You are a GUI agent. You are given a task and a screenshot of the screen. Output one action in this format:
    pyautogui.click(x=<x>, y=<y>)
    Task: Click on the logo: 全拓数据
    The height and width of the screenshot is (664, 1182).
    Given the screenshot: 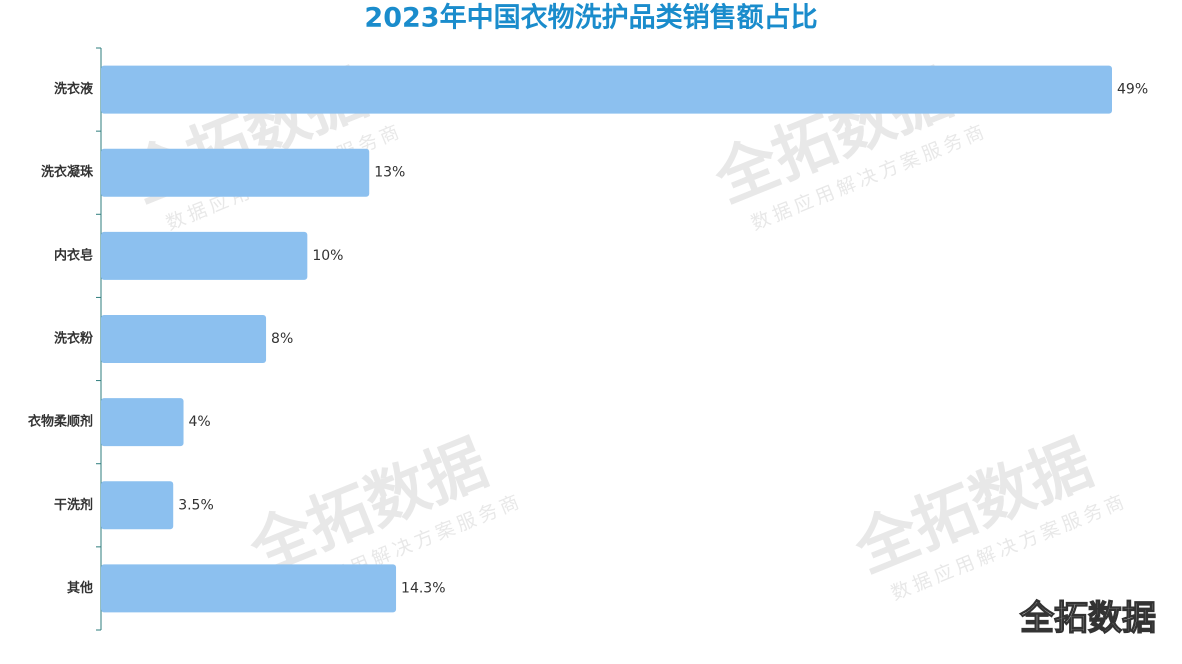 What is the action you would take?
    pyautogui.click(x=1087, y=619)
    